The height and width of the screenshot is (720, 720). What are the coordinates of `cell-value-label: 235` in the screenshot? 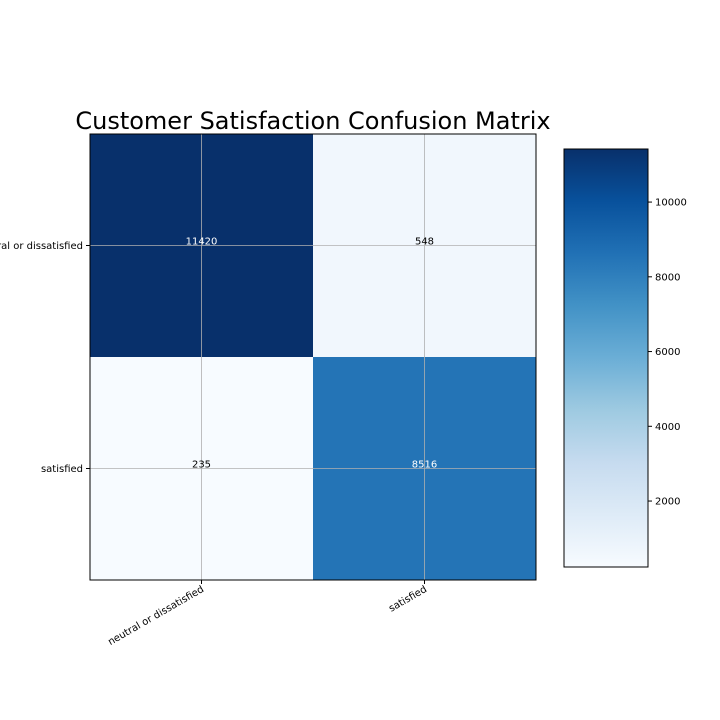 It's located at (201, 465).